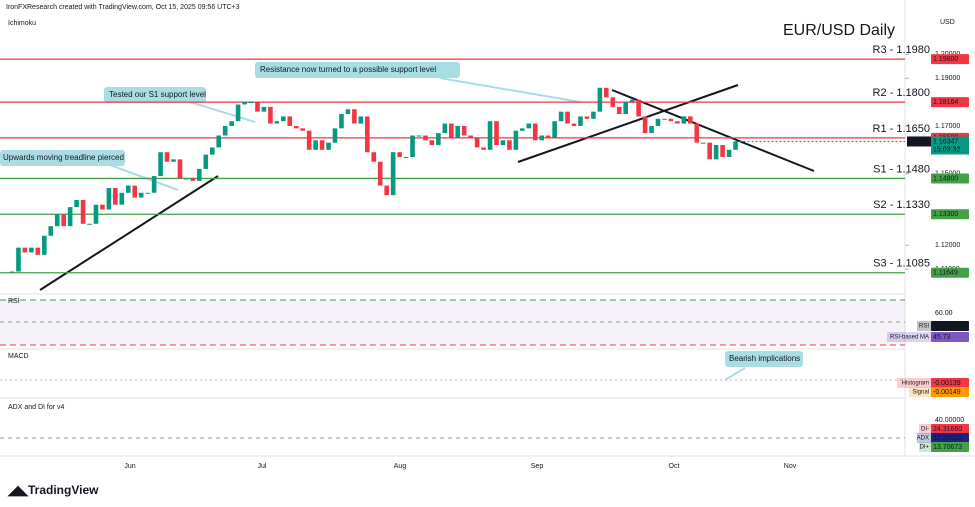  I want to click on last-price-box, so click(950, 145).